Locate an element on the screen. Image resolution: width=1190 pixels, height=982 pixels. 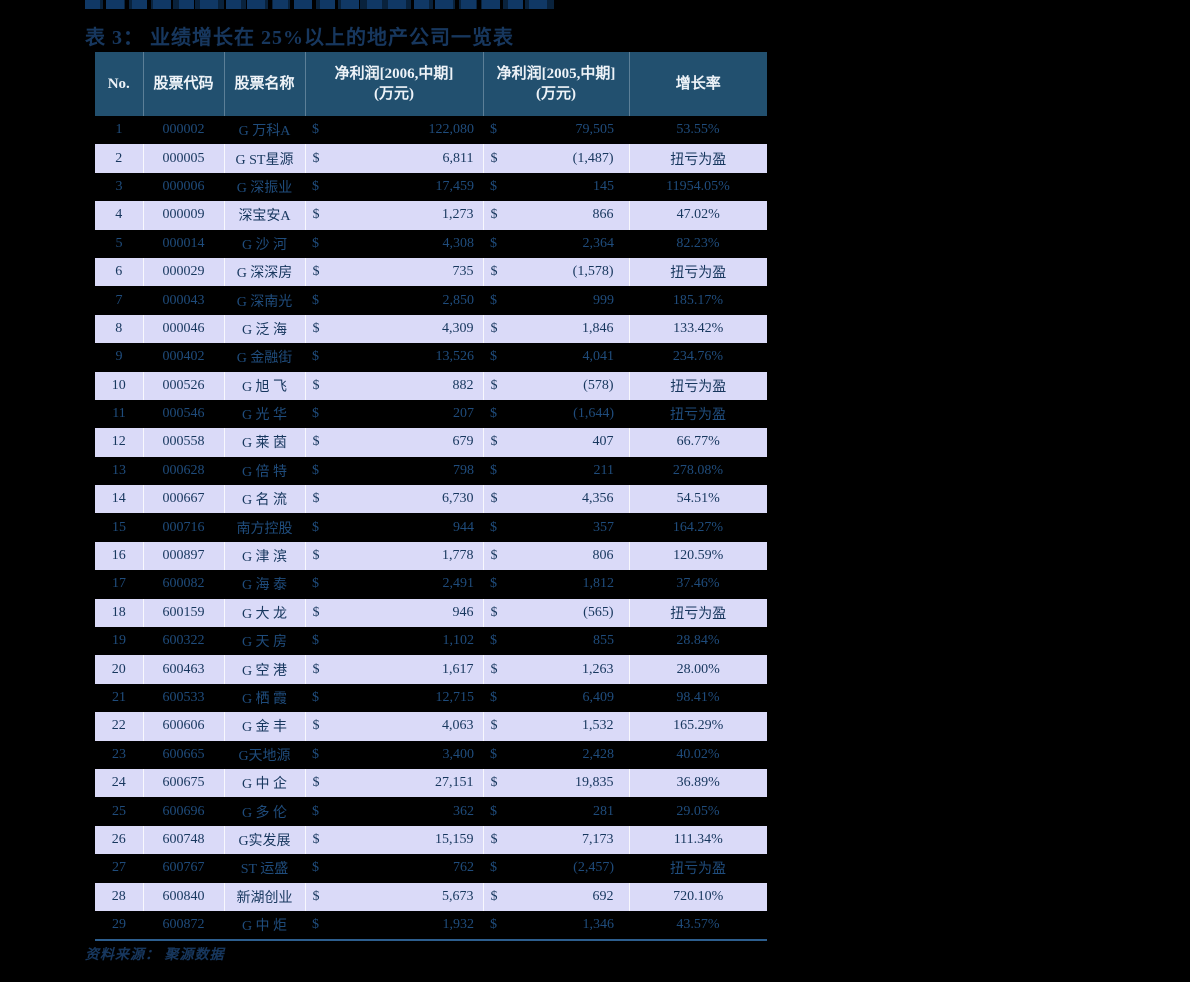
name-cell: G 中 企 is located at coordinates (264, 783).